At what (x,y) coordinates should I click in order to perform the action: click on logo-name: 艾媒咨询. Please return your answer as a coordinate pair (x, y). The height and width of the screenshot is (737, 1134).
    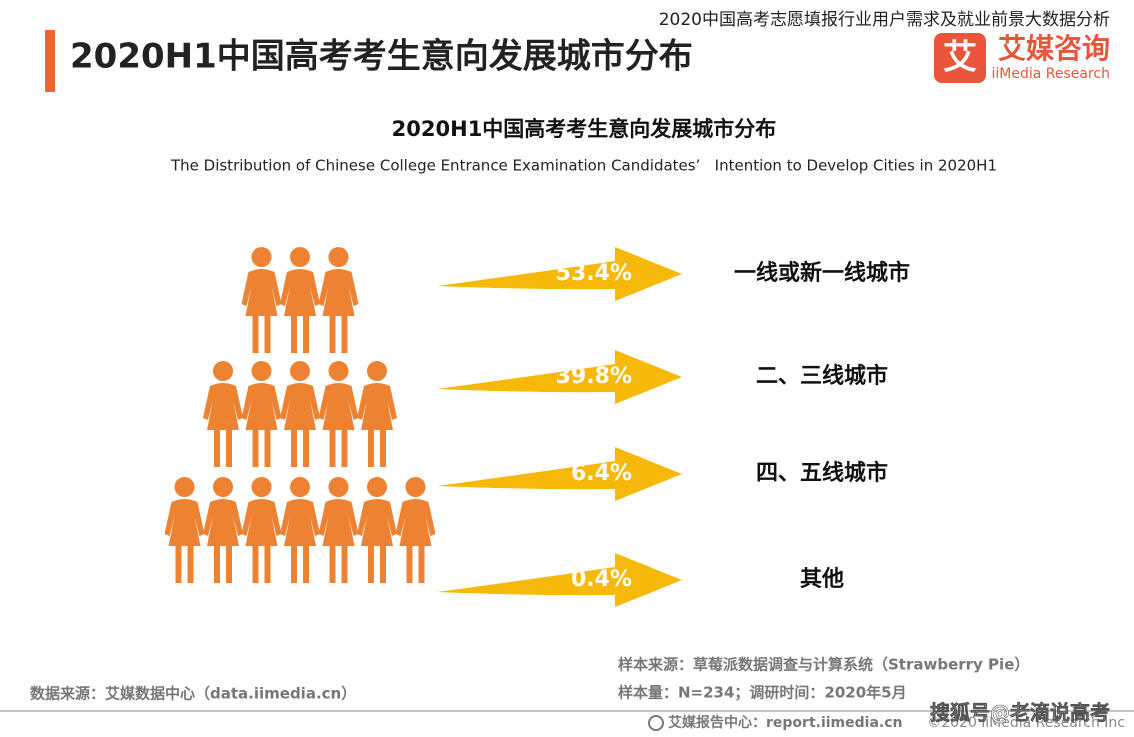
    Looking at the image, I should click on (1054, 48).